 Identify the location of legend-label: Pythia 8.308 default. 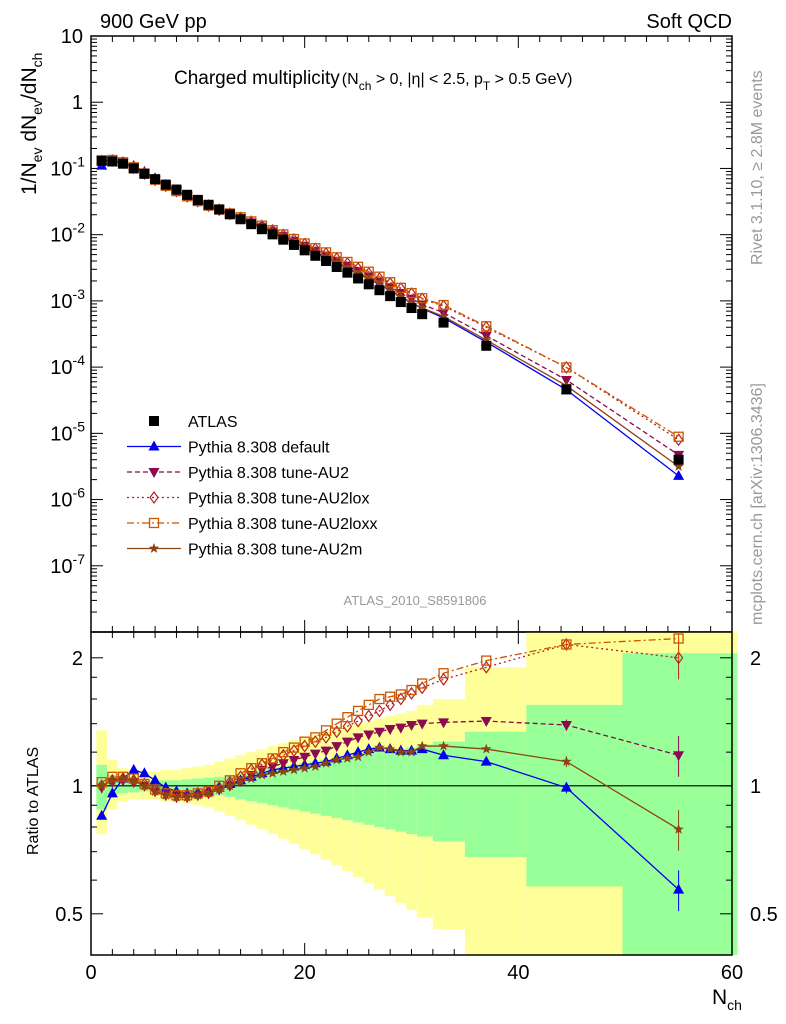
(259, 448).